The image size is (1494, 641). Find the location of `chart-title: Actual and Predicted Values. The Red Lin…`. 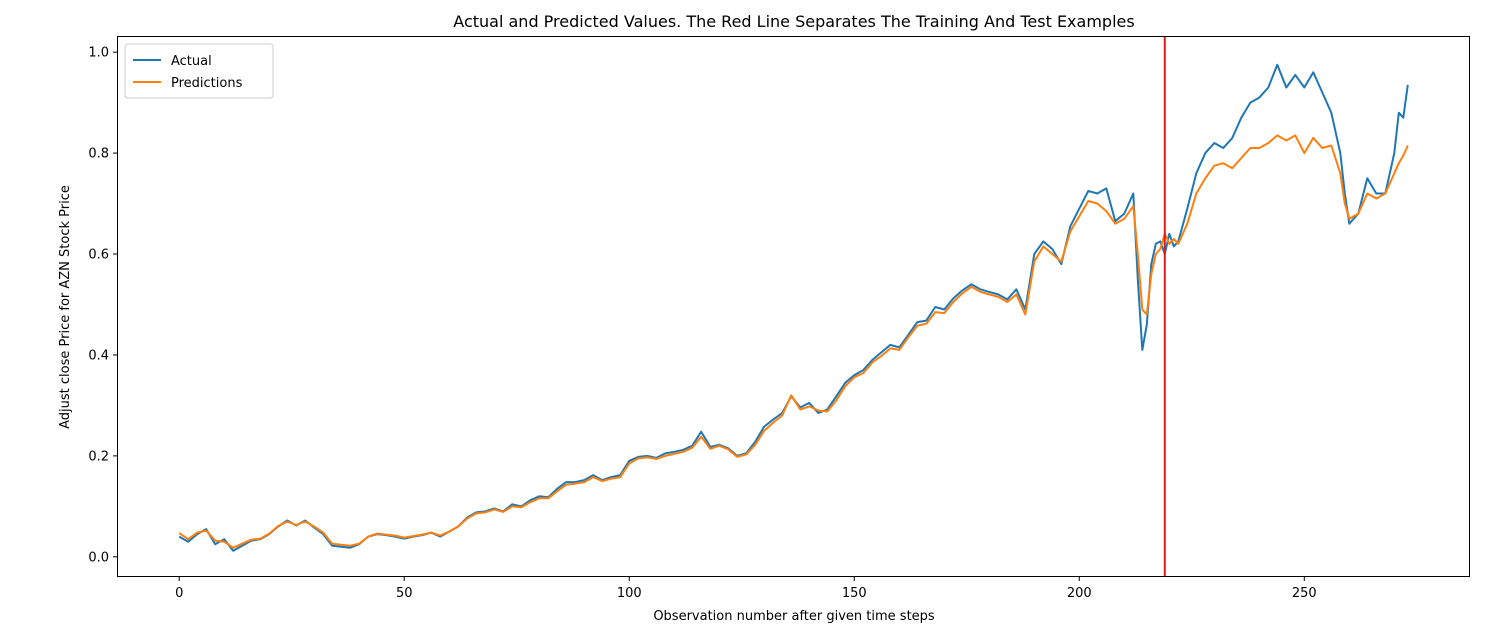

chart-title: Actual and Predicted Values. The Red Lin… is located at coordinates (793, 21).